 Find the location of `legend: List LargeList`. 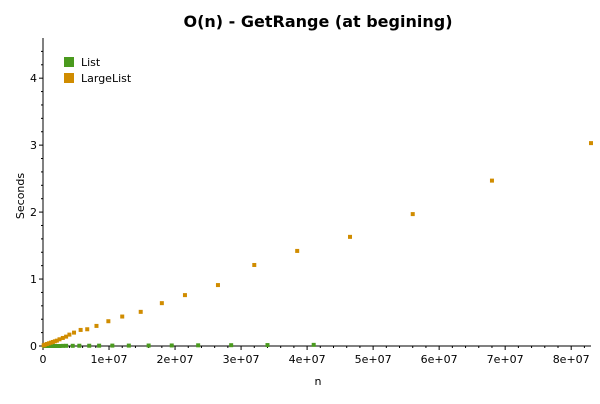

legend: List LargeList is located at coordinates (98, 70).